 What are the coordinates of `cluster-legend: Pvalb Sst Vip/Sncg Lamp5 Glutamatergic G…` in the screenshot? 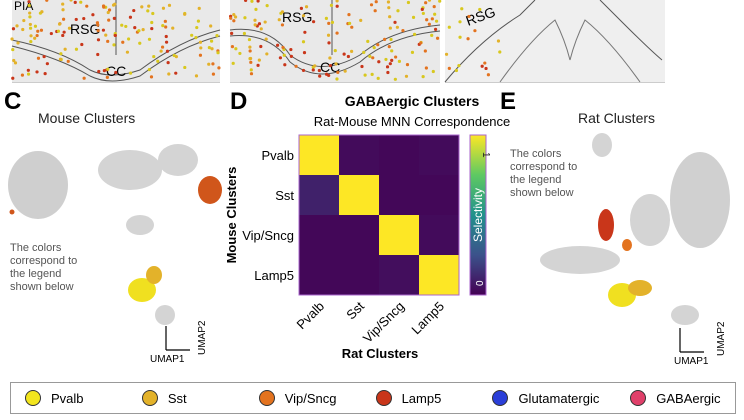 It's located at (373, 398).